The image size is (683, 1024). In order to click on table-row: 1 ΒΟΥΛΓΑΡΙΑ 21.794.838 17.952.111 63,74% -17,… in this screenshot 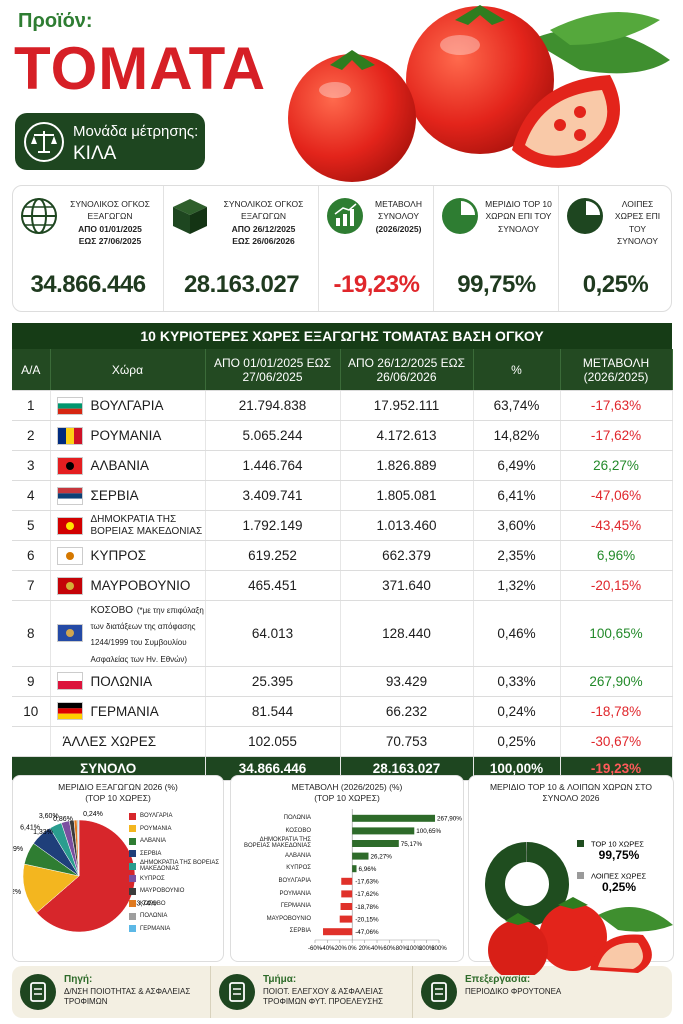, I will do `click(342, 405)`.